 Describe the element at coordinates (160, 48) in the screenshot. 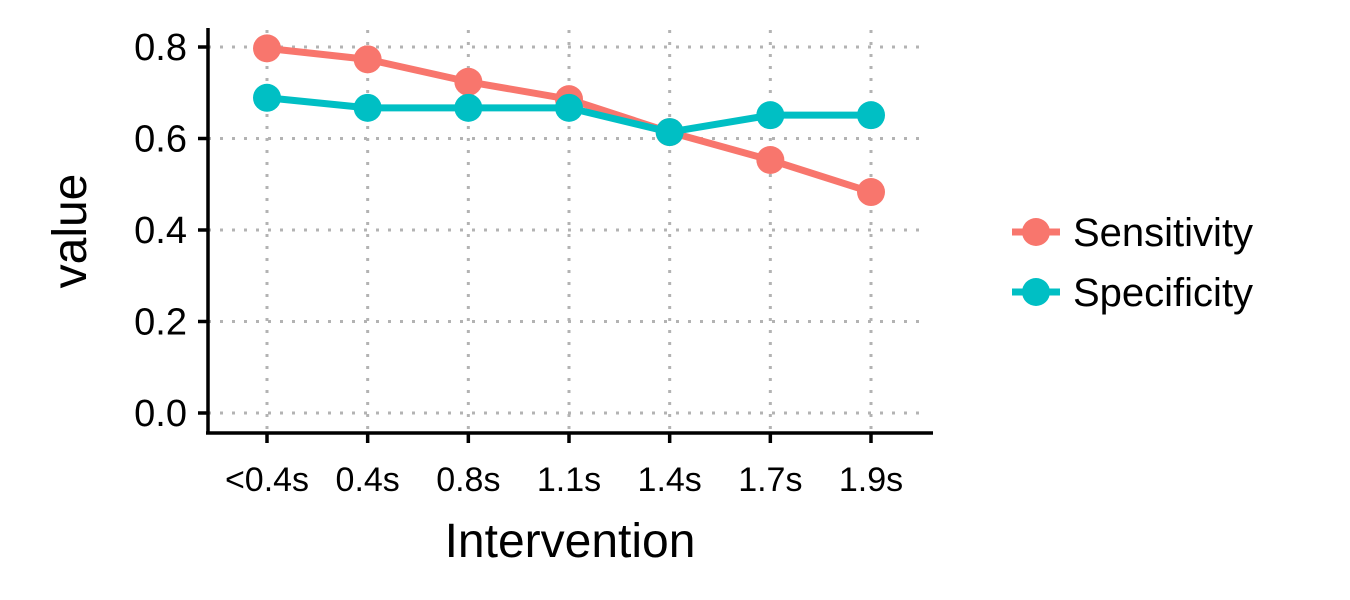

I see `y-tick-label: 0.8` at that location.